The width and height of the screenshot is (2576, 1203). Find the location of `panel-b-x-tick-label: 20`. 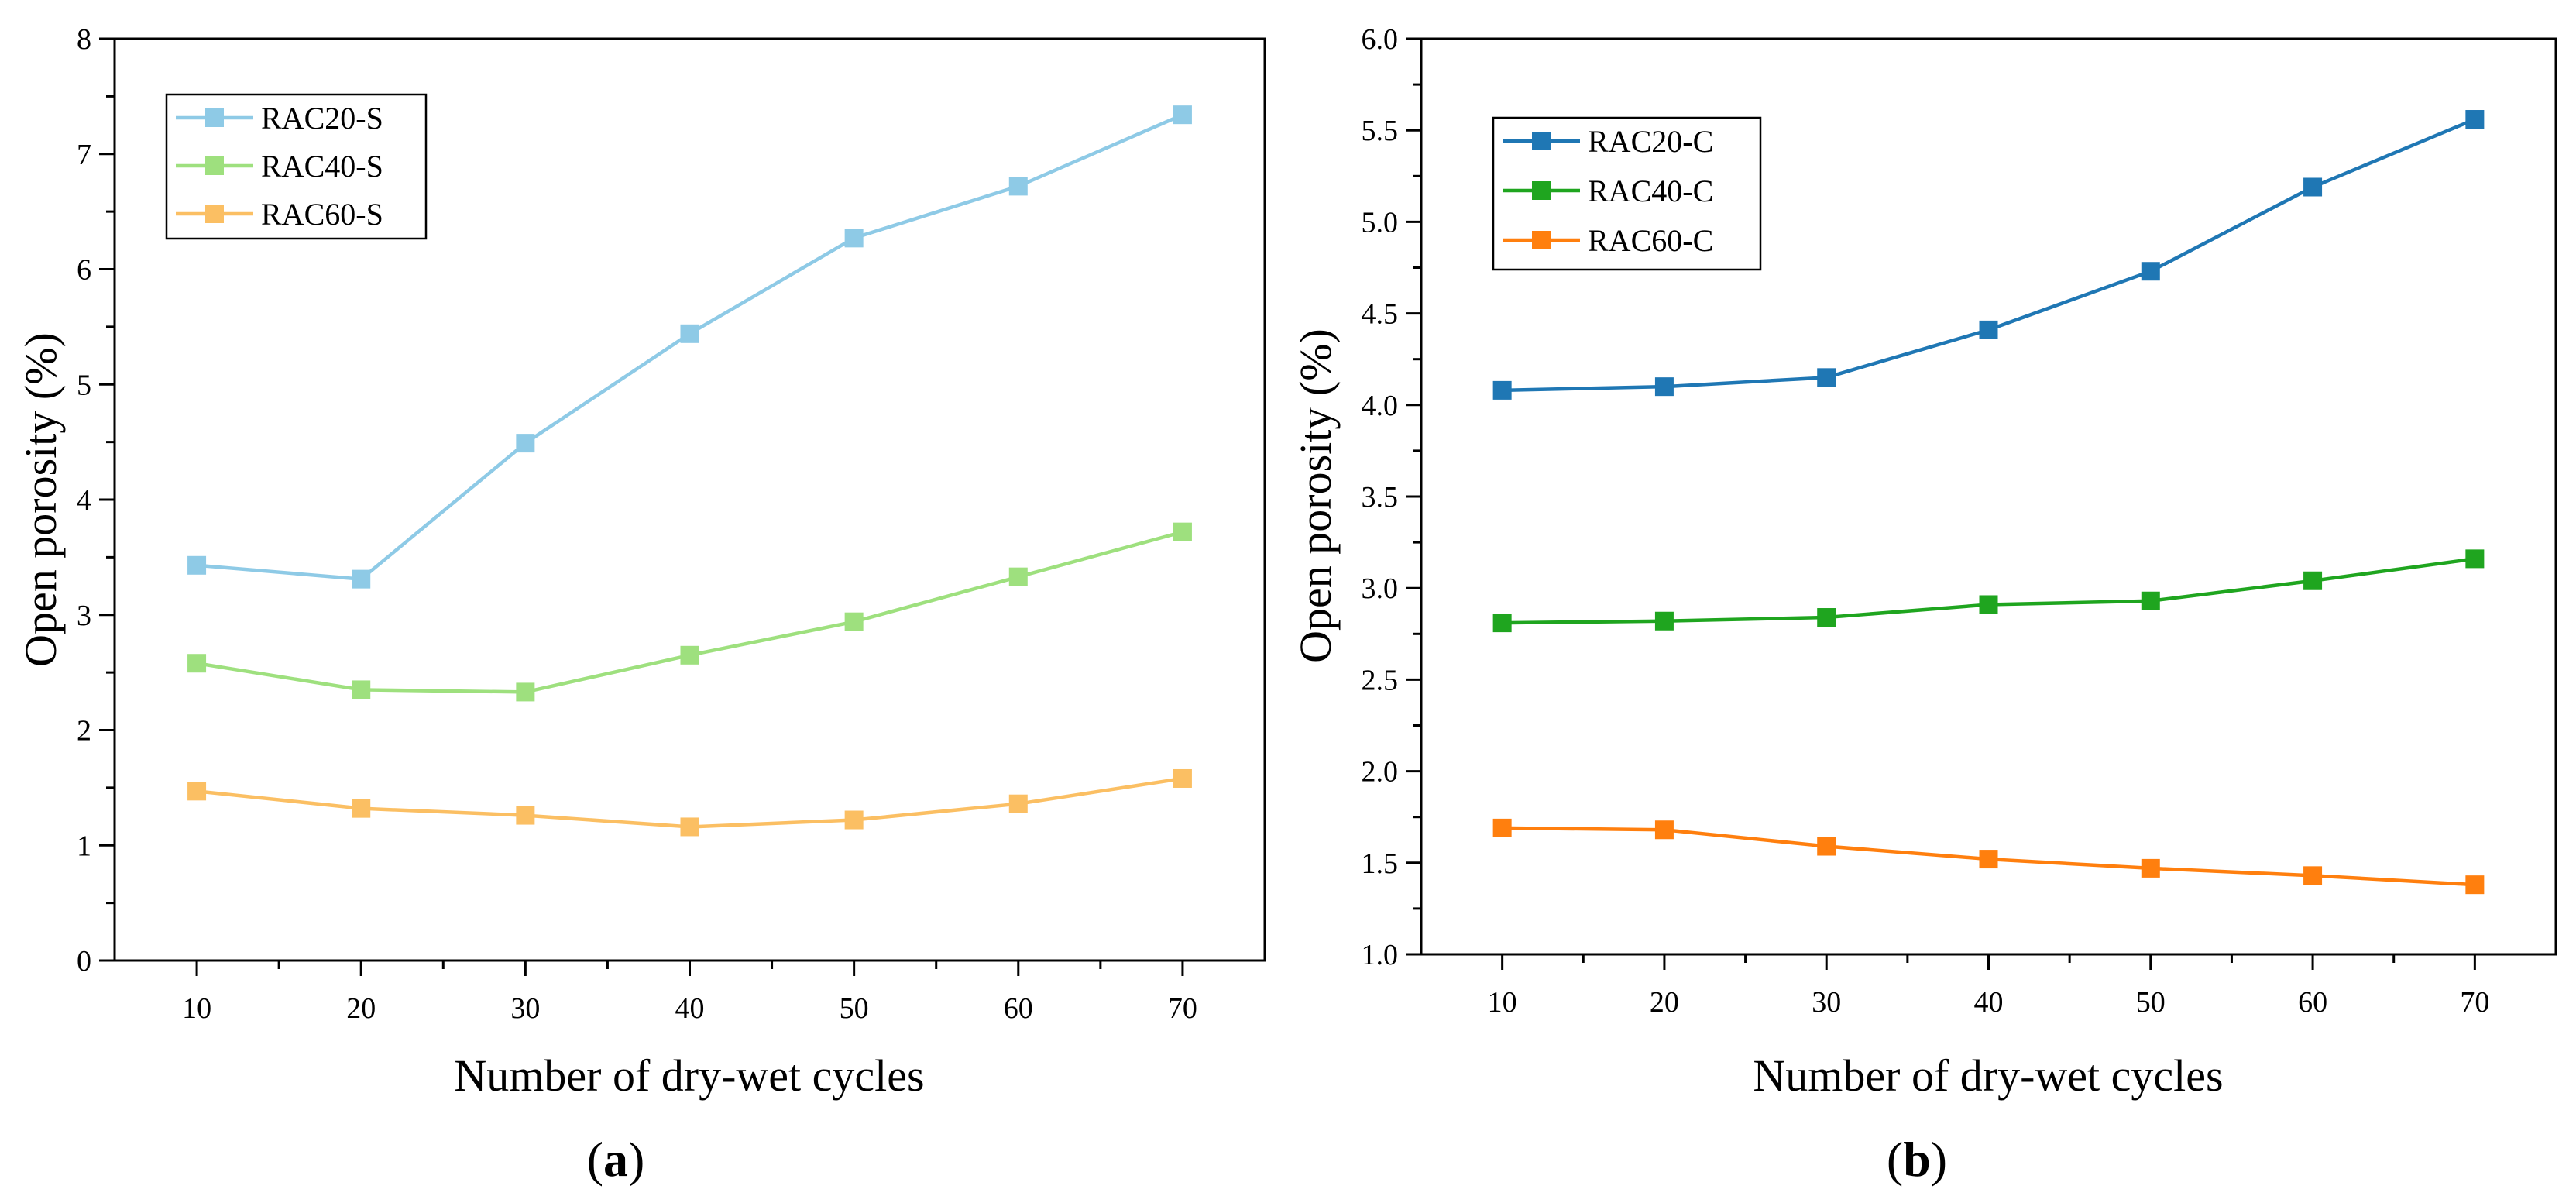

panel-b-x-tick-label: 20 is located at coordinates (1664, 1002).